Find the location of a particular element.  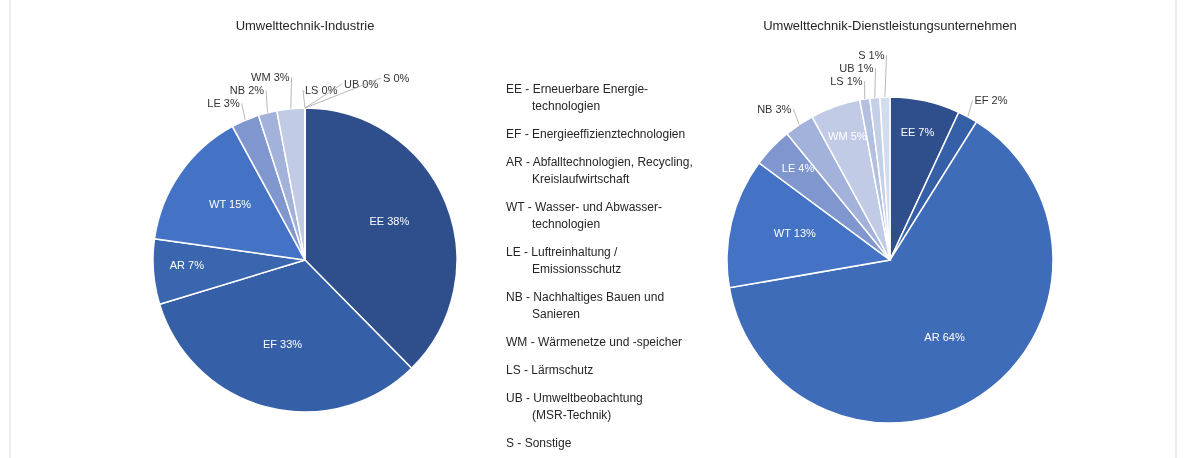

slice-label: WM 3% is located at coordinates (270, 77).